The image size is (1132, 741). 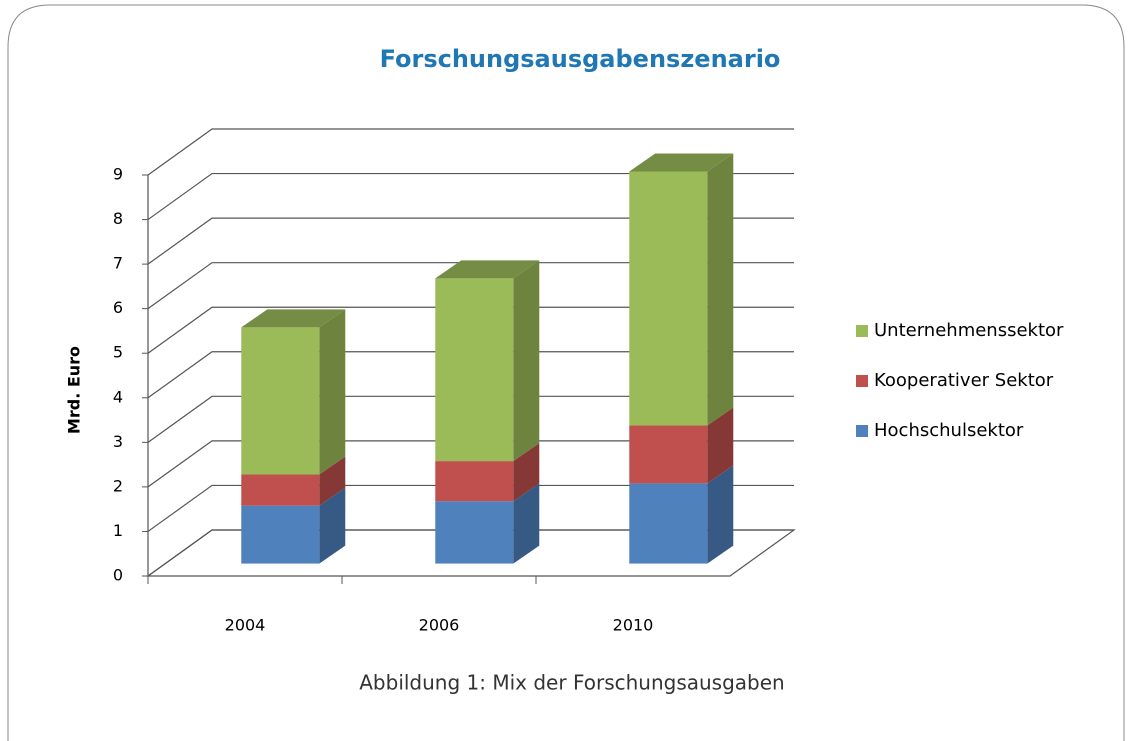 I want to click on y-tick-label: 7, so click(x=118, y=263).